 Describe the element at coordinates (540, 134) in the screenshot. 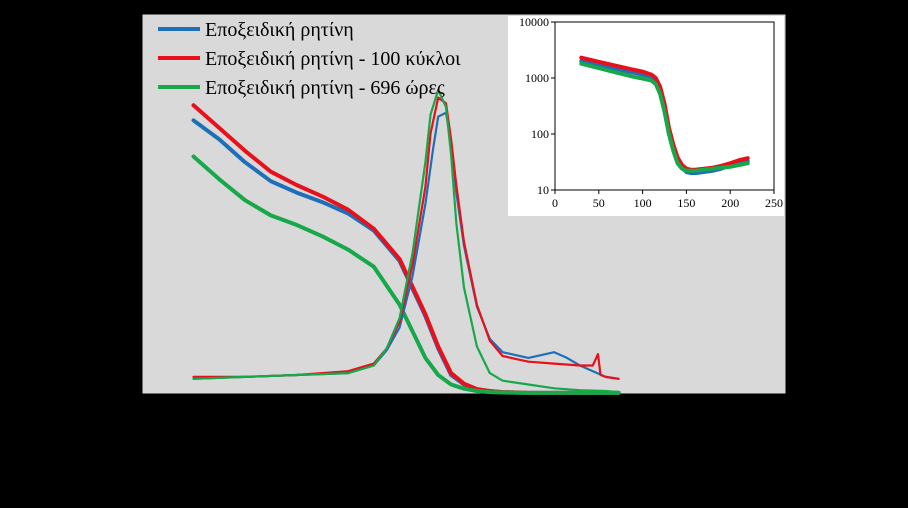

I see `inset-y-tick-label-1: 100` at that location.